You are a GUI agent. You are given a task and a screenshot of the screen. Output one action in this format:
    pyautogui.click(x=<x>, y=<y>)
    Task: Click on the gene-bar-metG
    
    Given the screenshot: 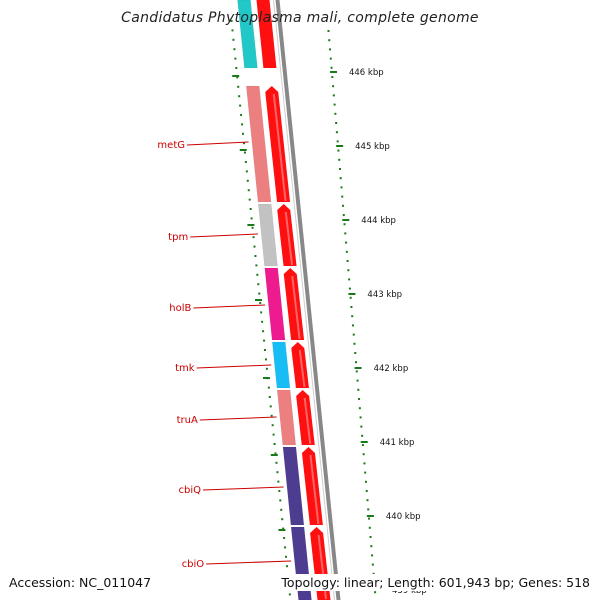 What is the action you would take?
    pyautogui.click(x=258, y=144)
    